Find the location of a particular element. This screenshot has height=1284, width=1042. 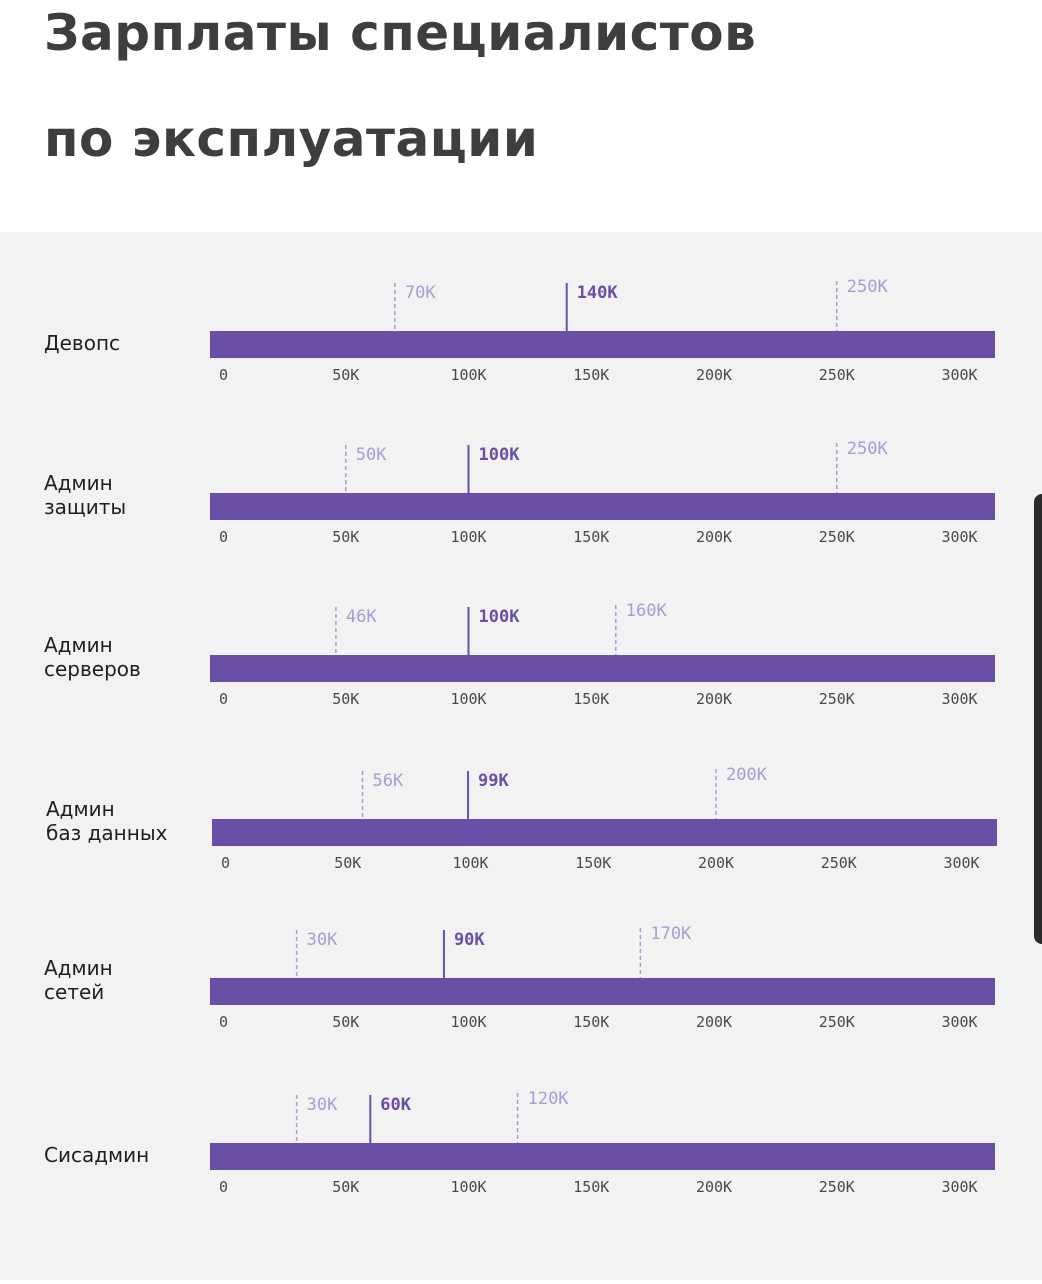

median-label: 140K is located at coordinates (598, 293).